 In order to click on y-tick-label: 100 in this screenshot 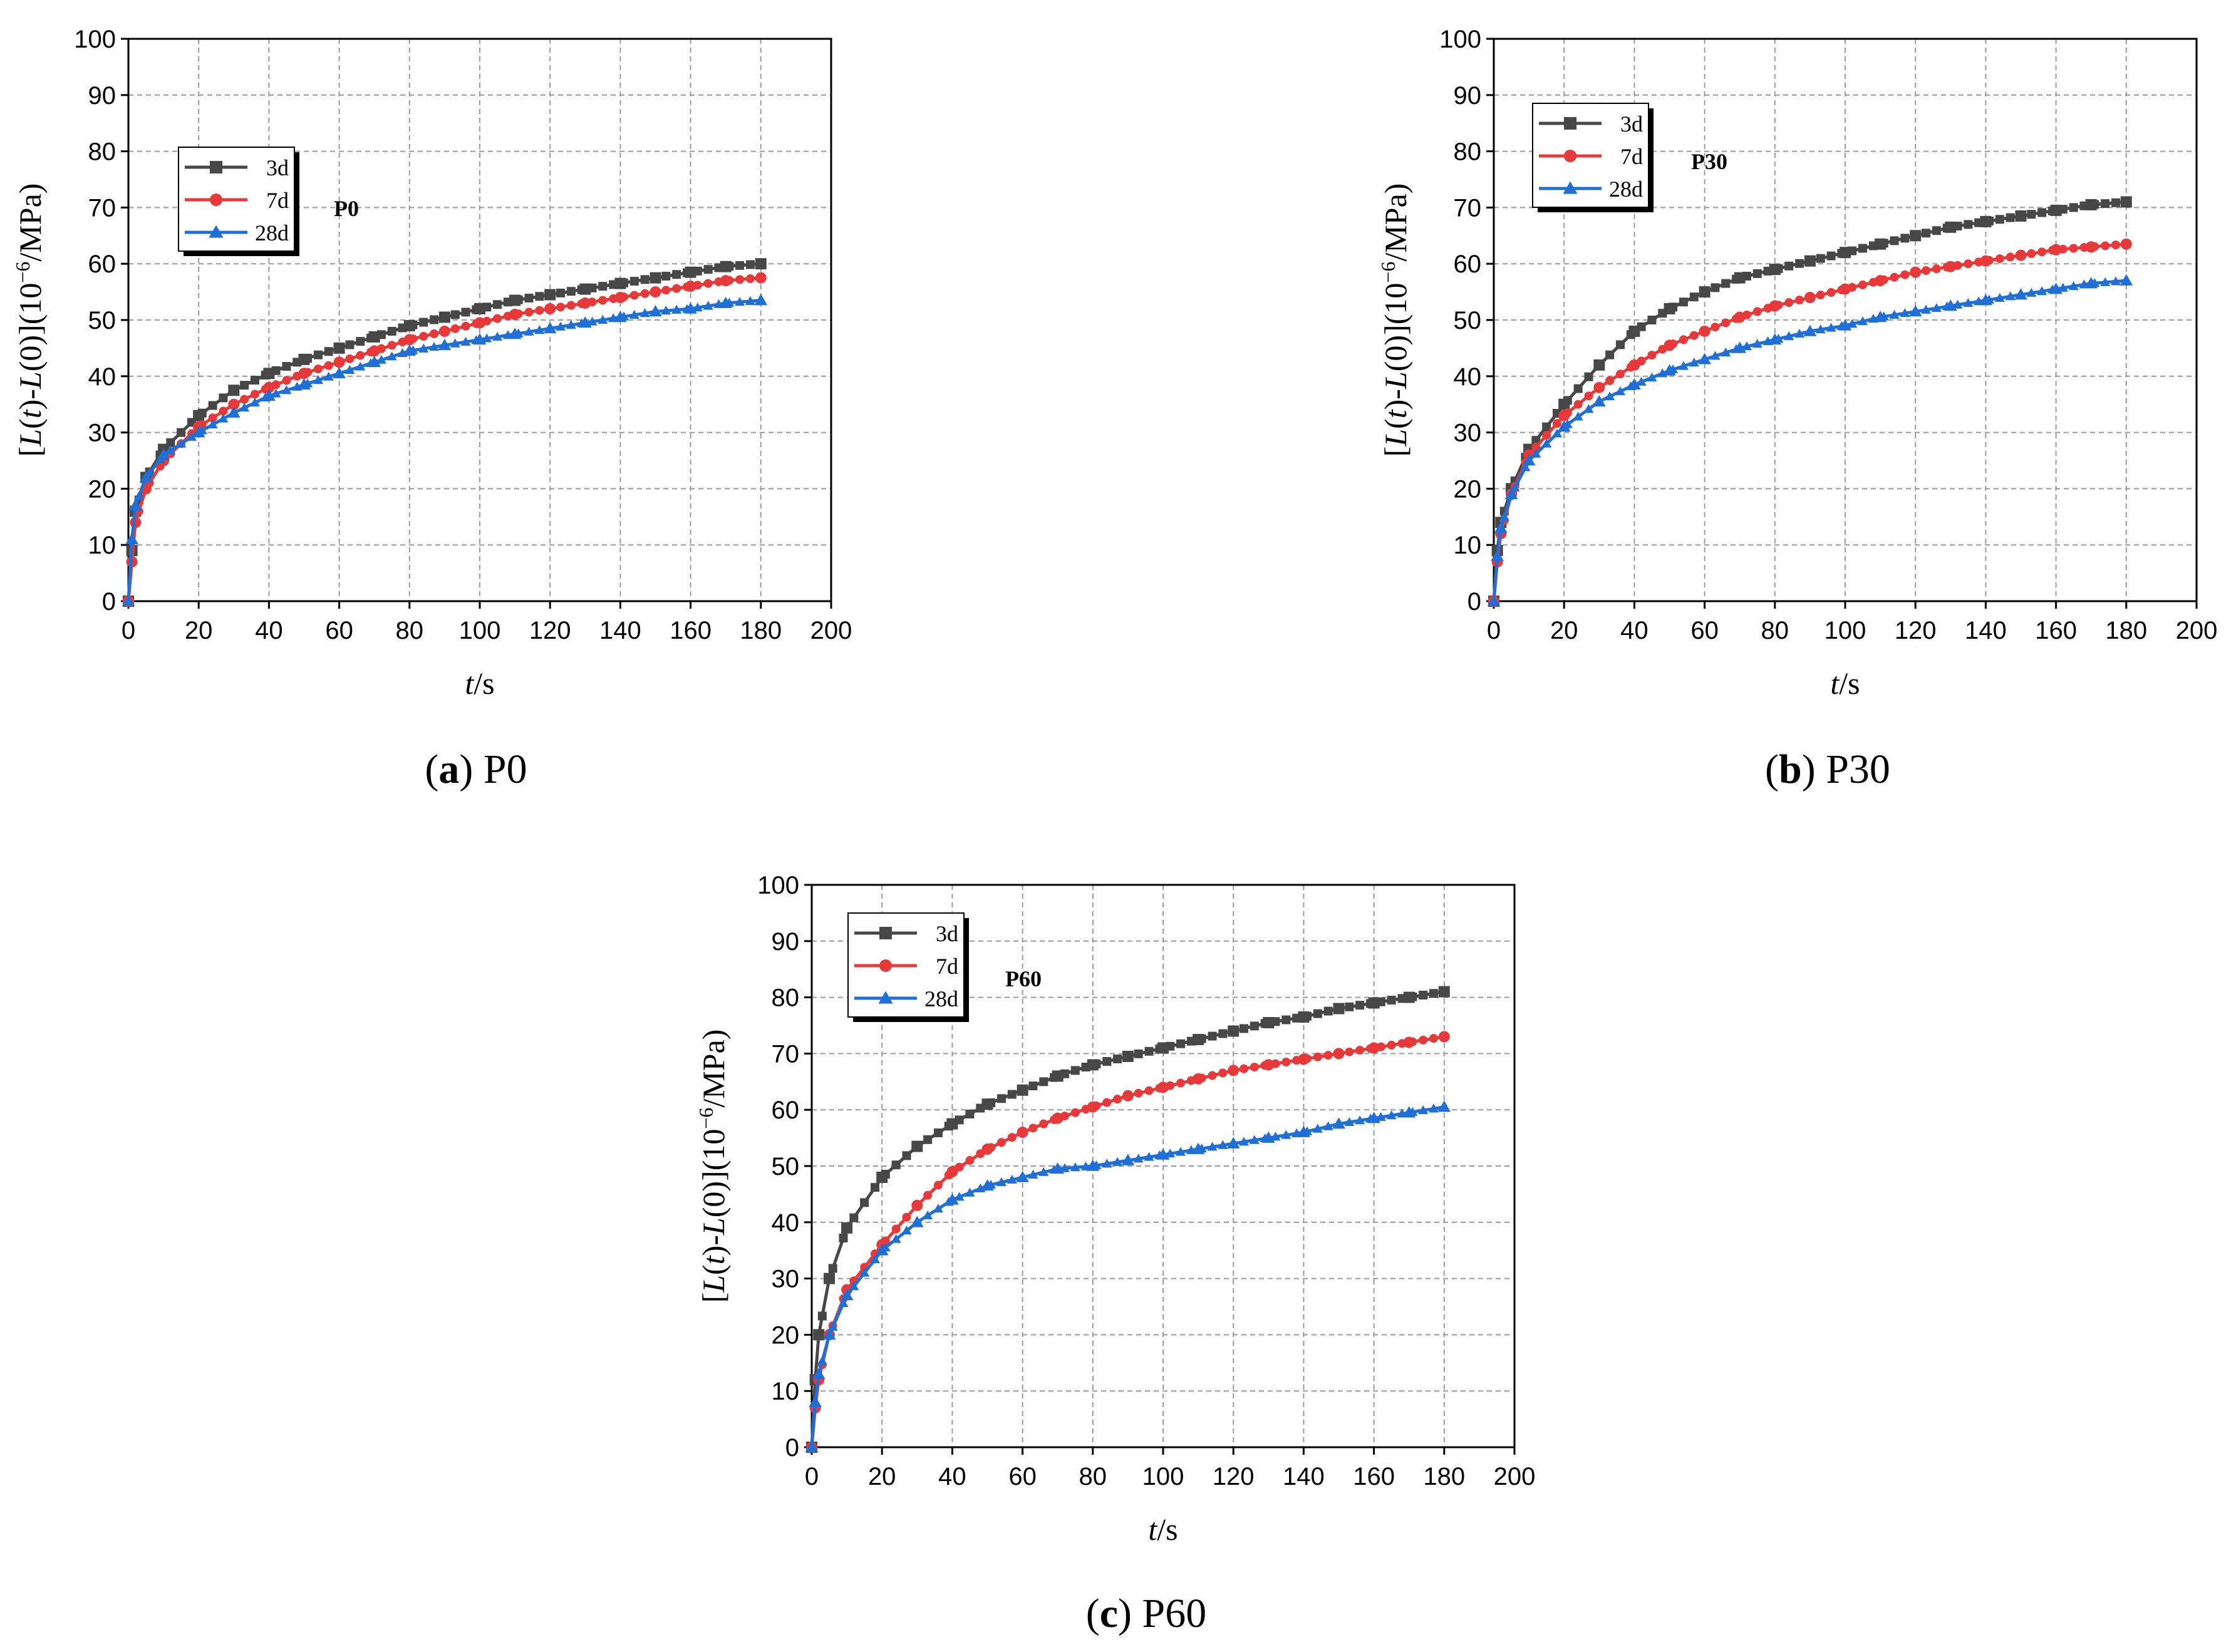, I will do `click(778, 885)`.